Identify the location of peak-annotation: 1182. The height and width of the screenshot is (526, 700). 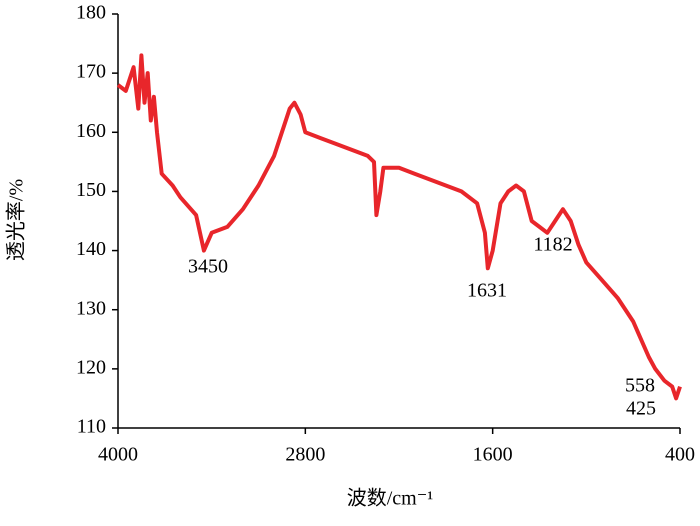
(552, 245).